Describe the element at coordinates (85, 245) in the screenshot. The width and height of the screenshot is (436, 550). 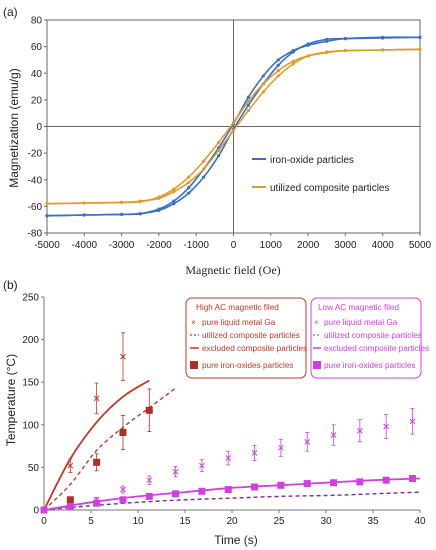
I see `x-tick-label-a: -4000` at that location.